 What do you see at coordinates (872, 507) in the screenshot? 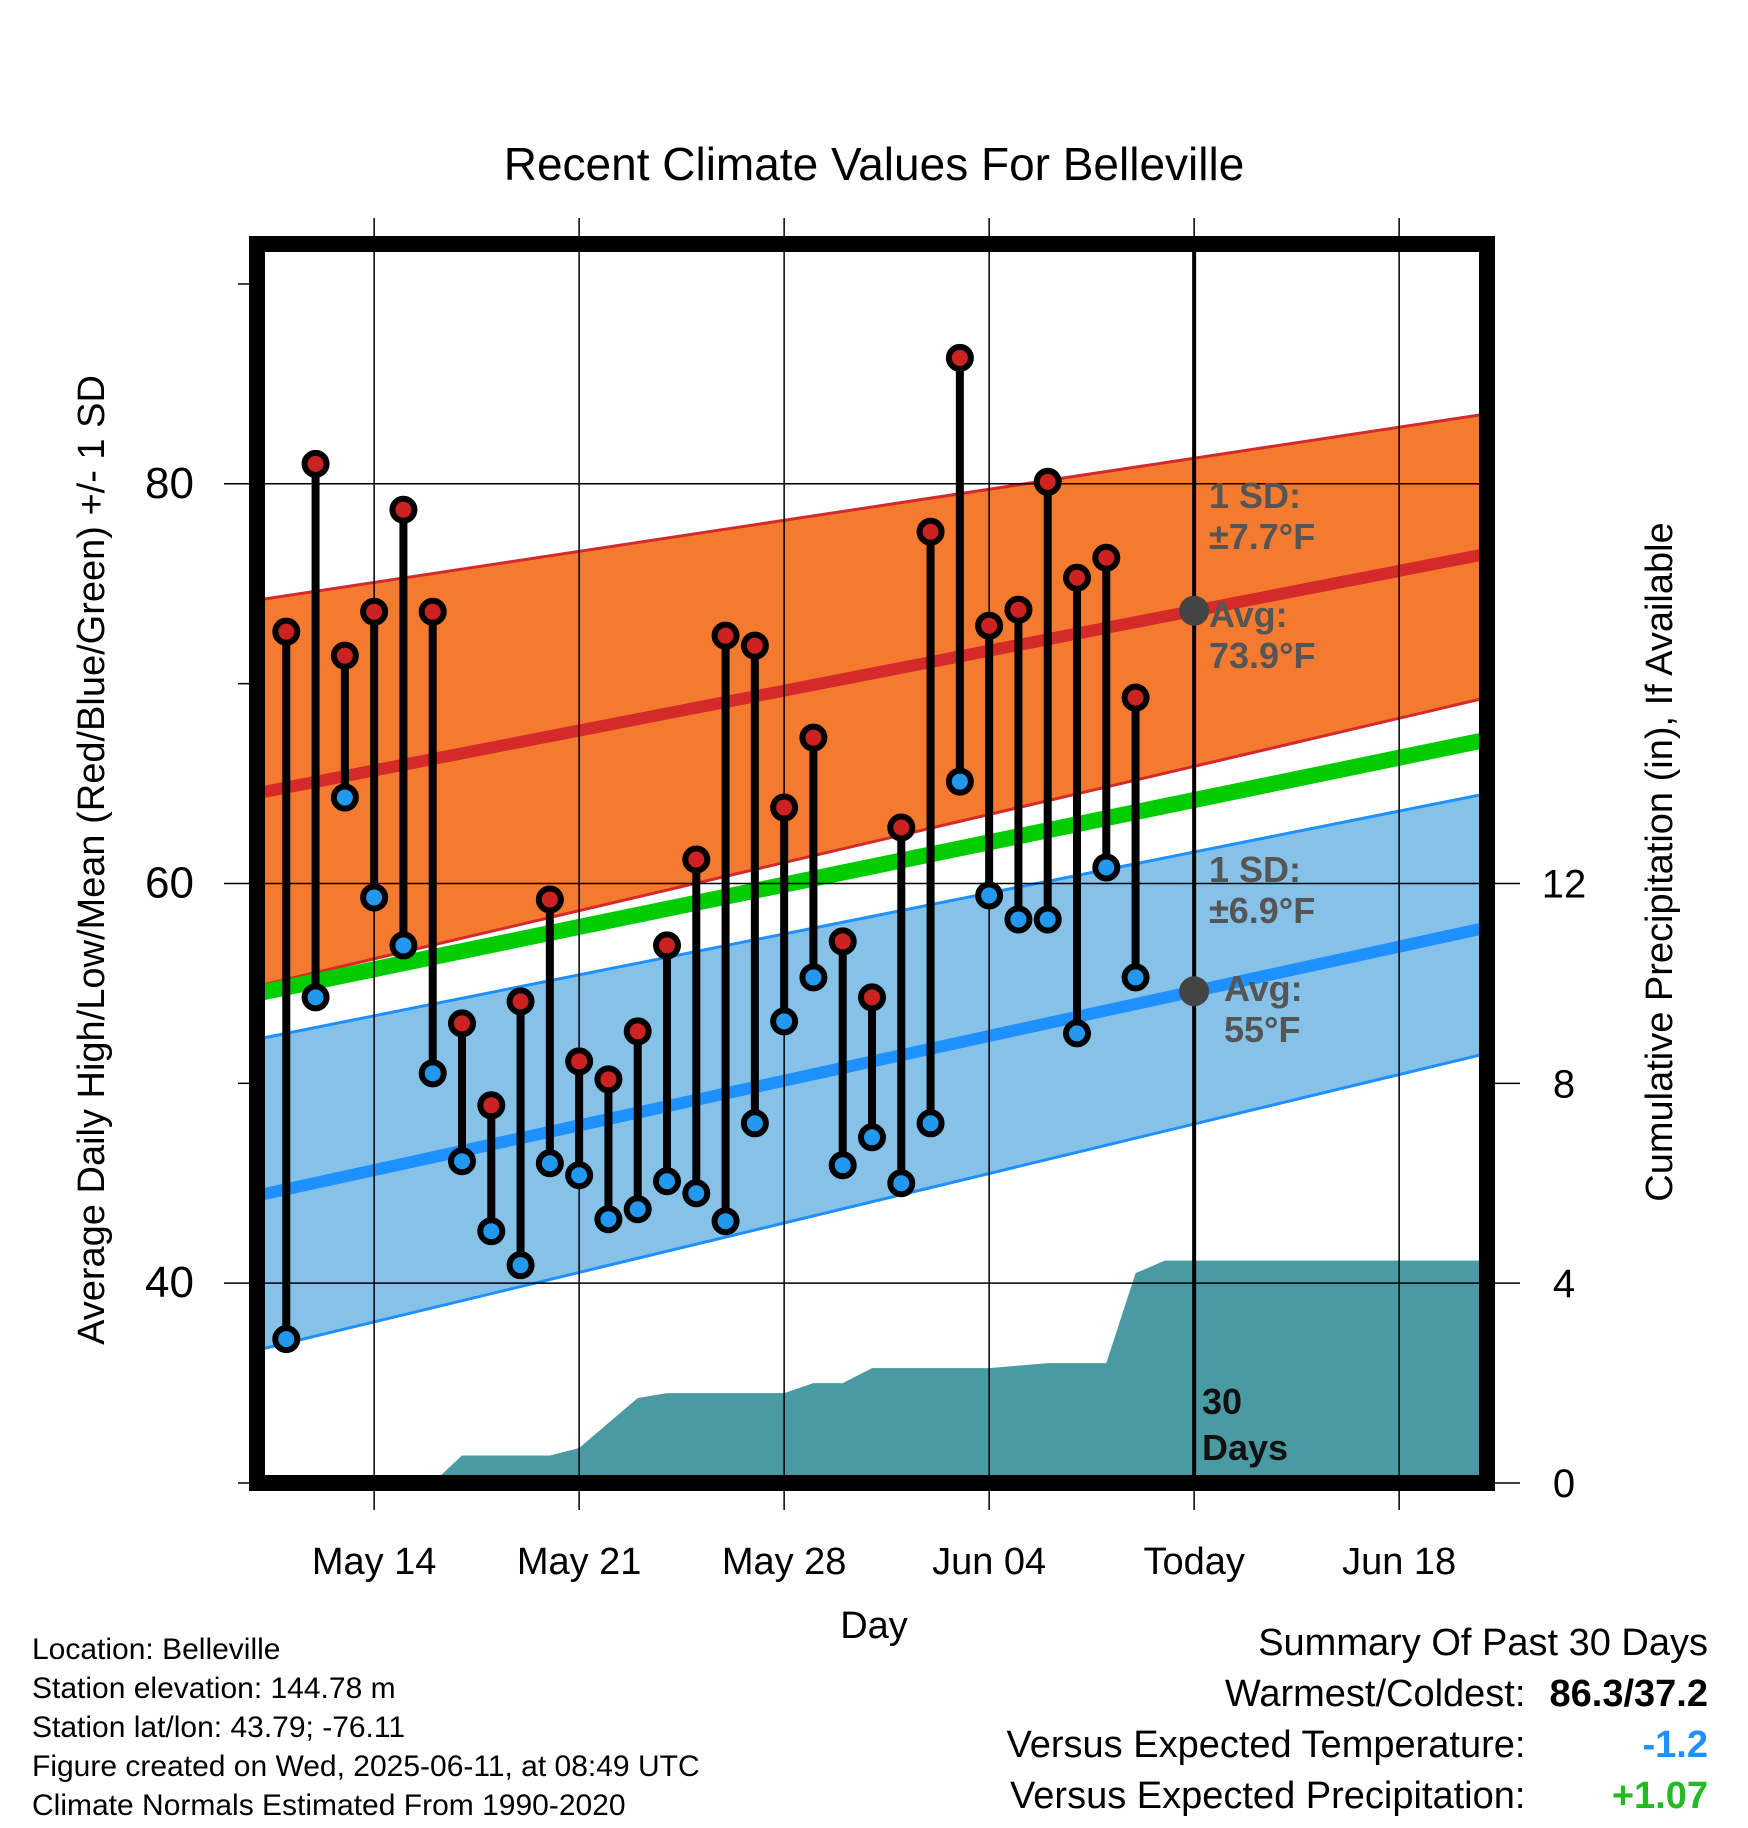
I see `high-sd-band-upper-edge` at bounding box center [872, 507].